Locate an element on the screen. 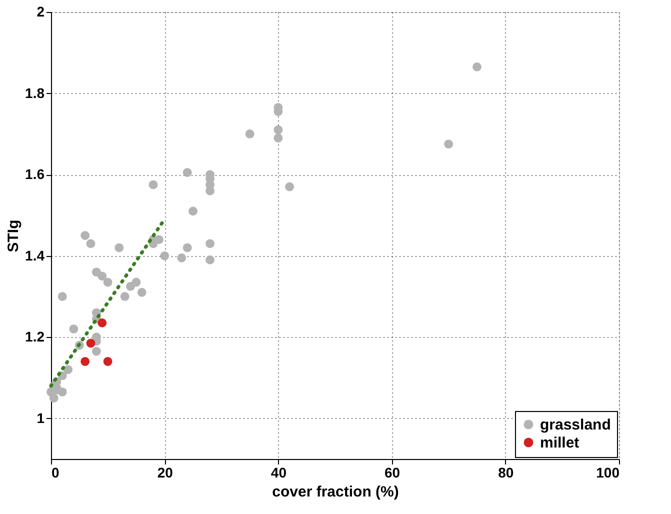 This screenshot has width=671, height=514. x-tick-label: 60 is located at coordinates (392, 472).